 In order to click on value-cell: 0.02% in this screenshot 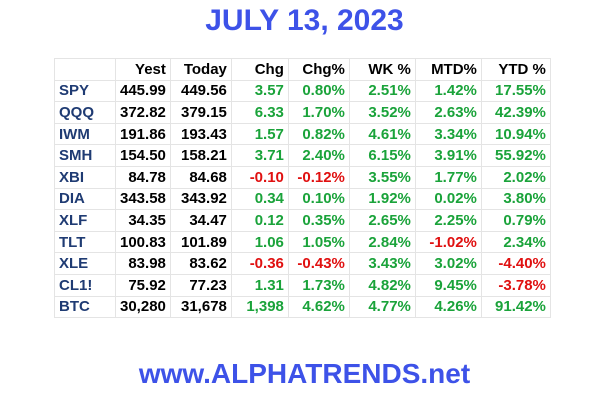, I will do `click(448, 199)`.